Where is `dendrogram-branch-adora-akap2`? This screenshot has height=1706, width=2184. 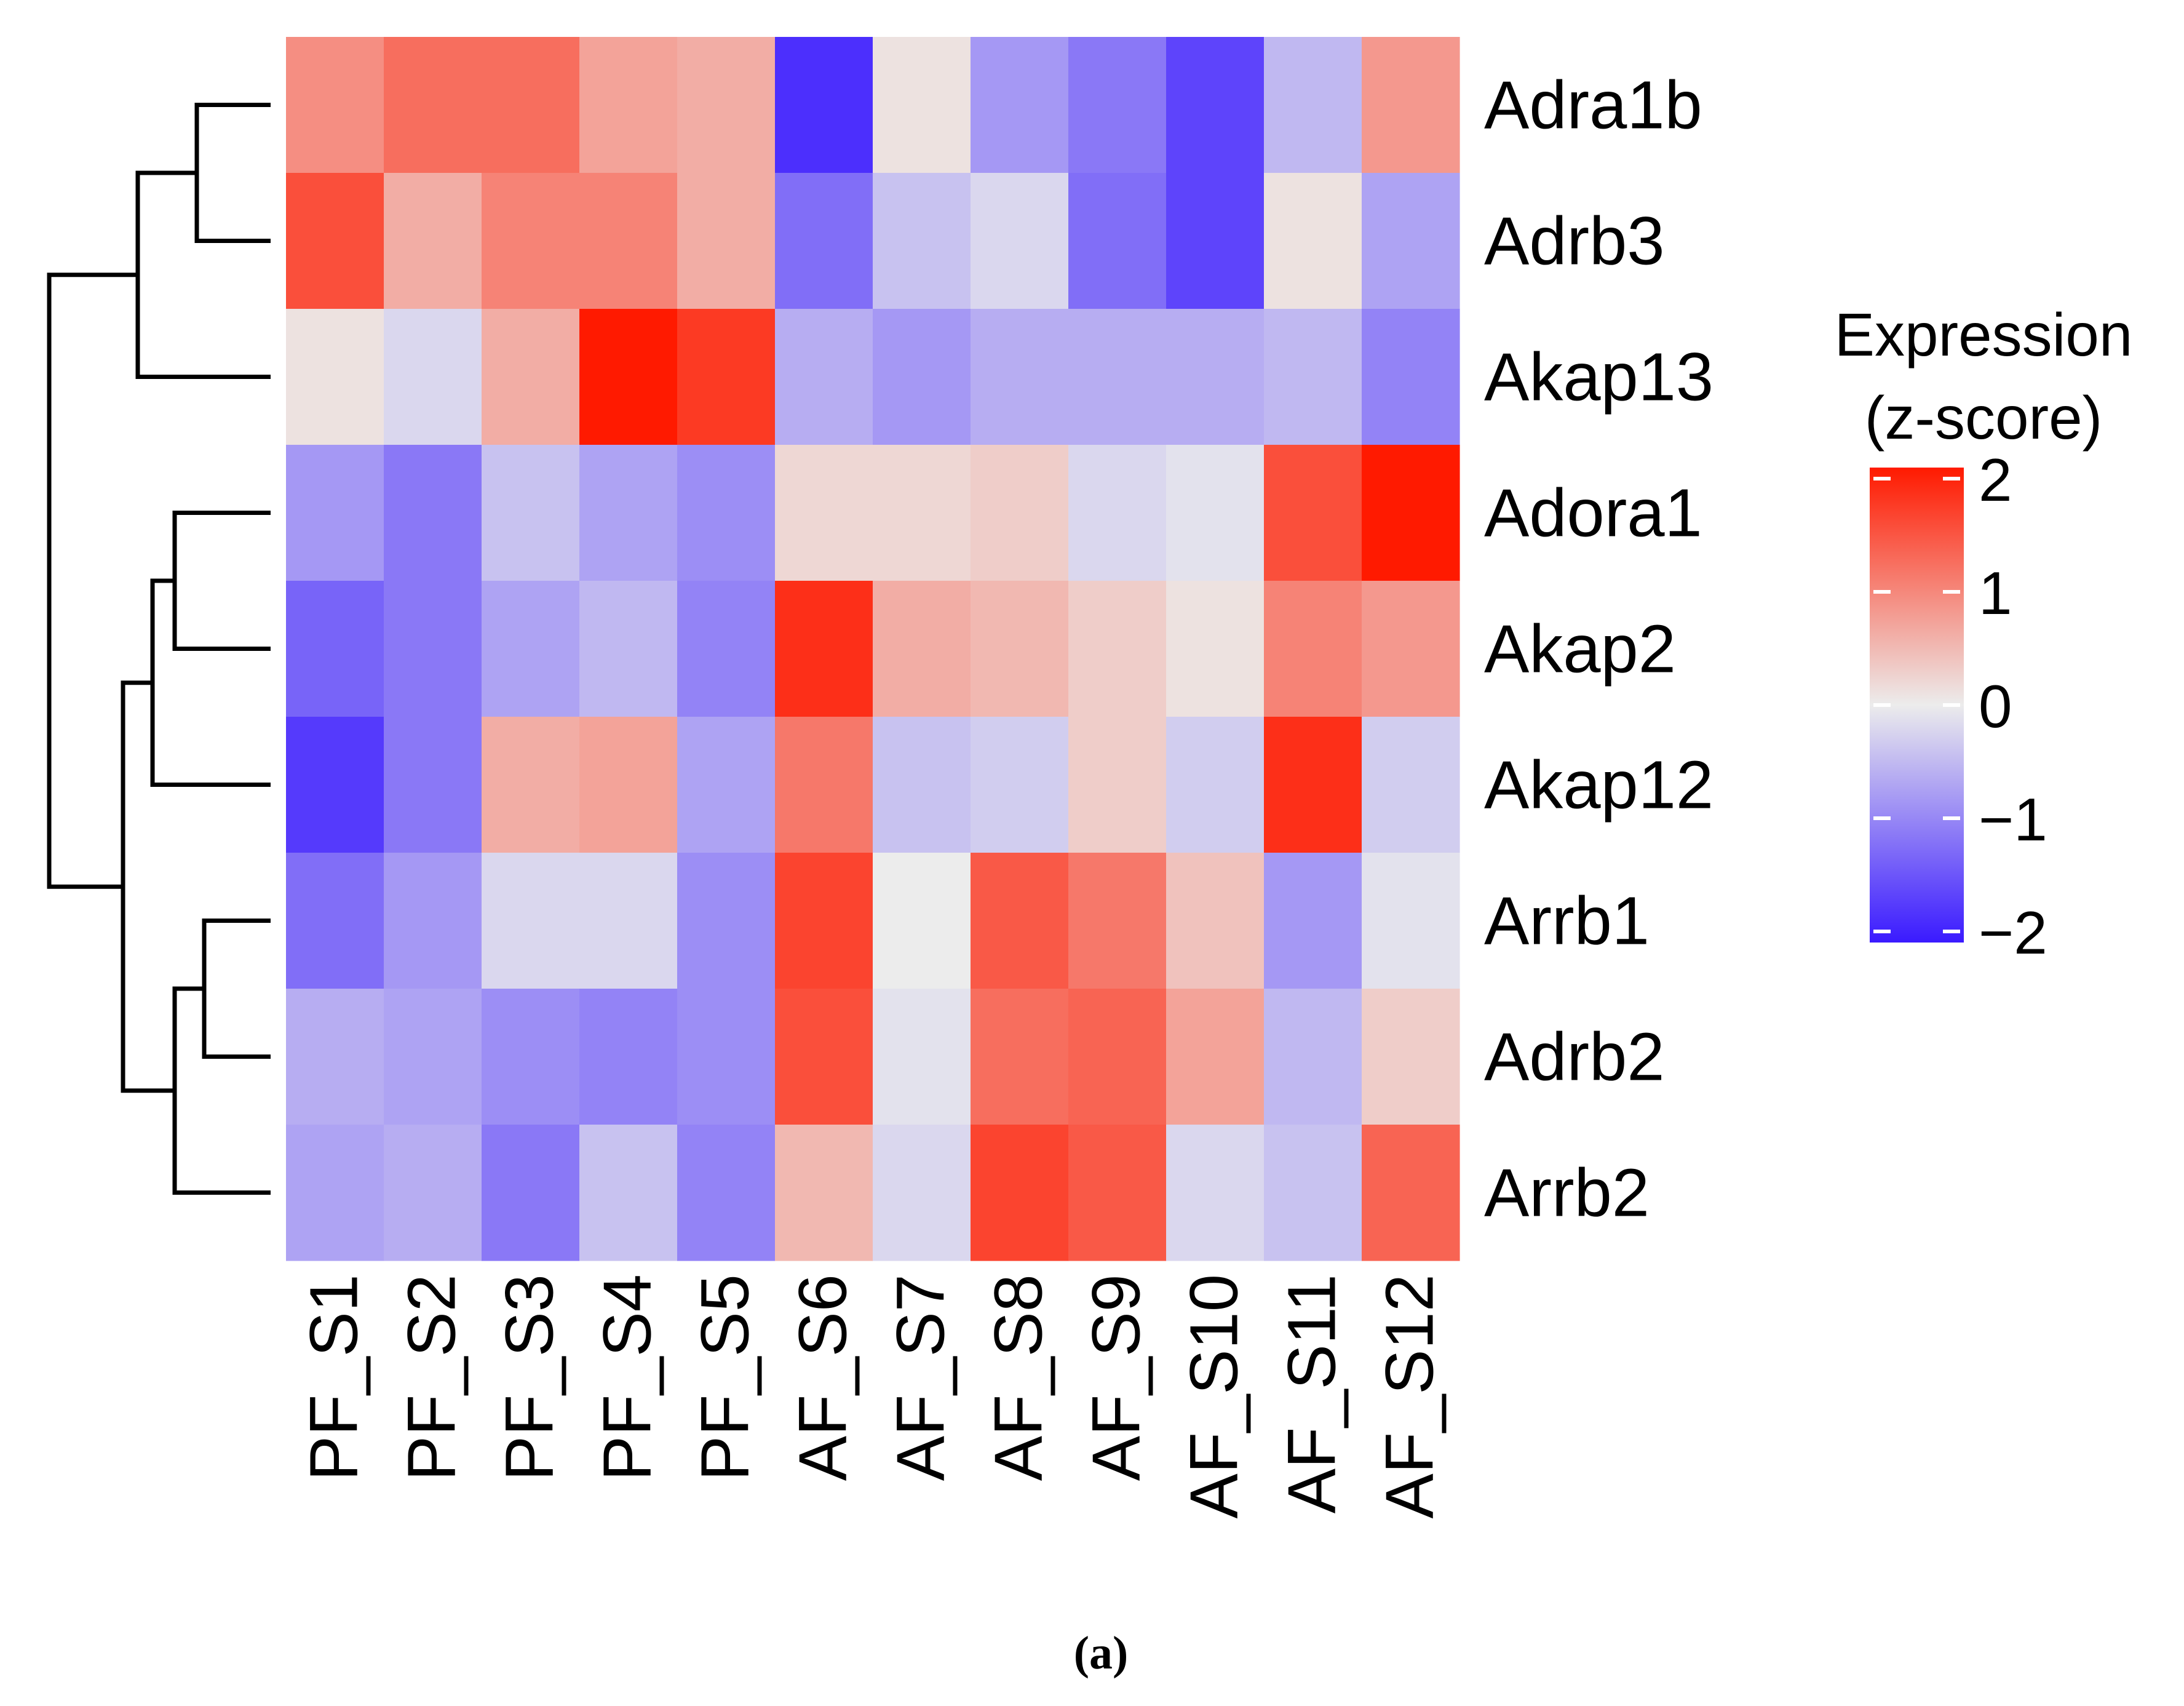 dendrogram-branch-adora-akap2 is located at coordinates (221, 581).